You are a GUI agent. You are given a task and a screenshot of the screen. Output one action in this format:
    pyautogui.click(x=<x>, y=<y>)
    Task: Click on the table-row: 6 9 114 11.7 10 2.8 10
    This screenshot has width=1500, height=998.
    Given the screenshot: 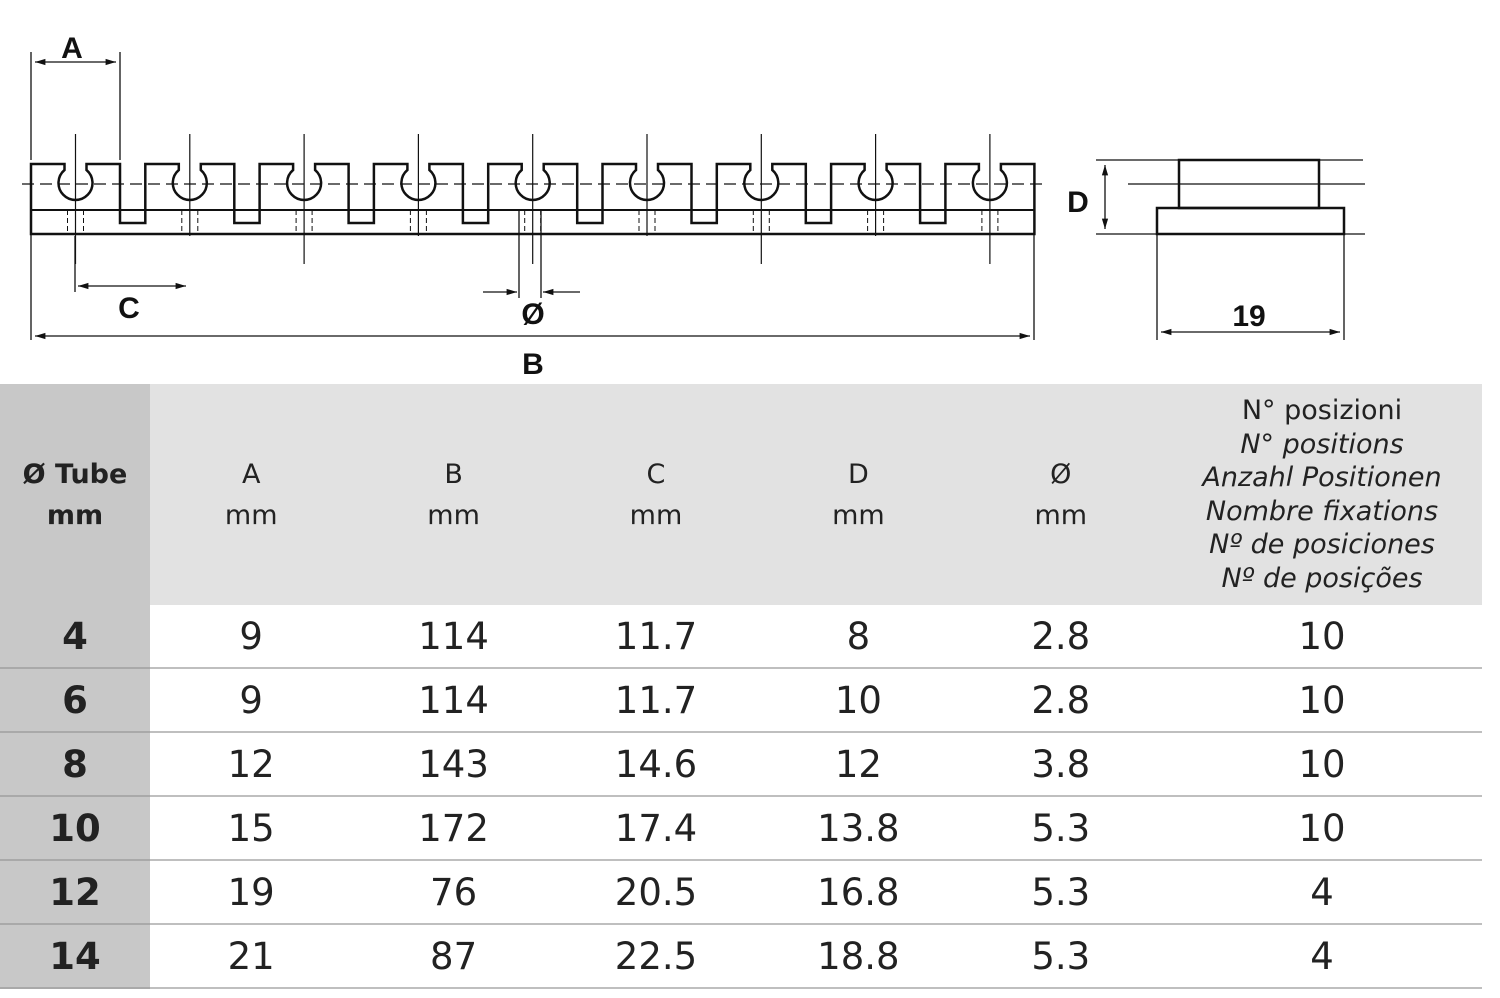 What is the action you would take?
    pyautogui.click(x=741, y=700)
    